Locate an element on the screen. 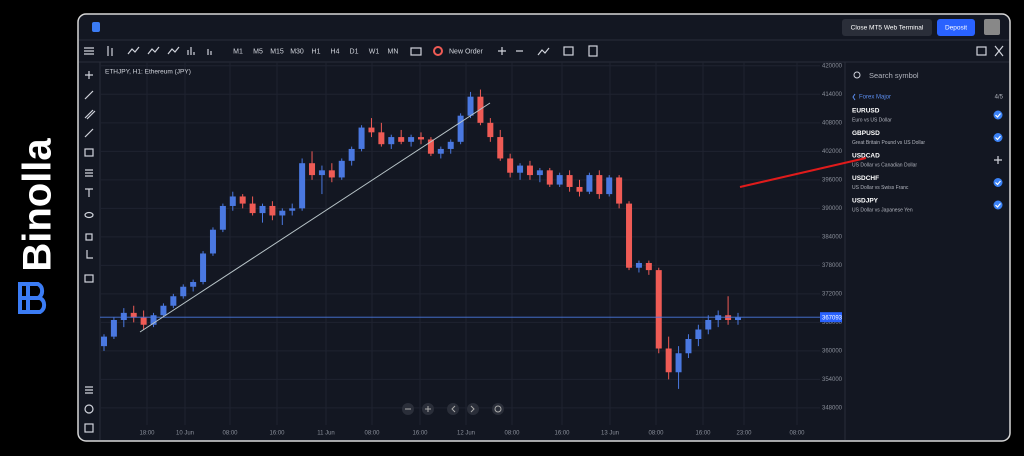 The image size is (1024, 456). price-tag is located at coordinates (831, 317).